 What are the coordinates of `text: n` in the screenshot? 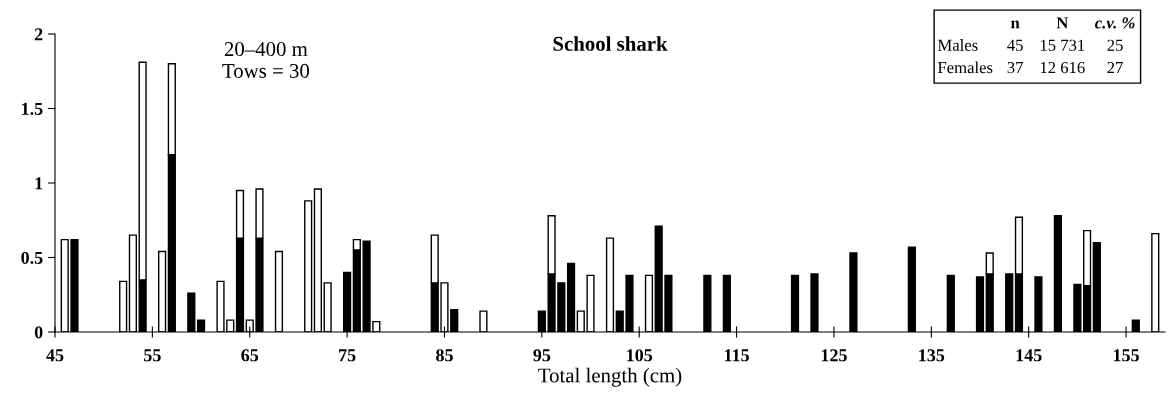 It's located at (1015, 24).